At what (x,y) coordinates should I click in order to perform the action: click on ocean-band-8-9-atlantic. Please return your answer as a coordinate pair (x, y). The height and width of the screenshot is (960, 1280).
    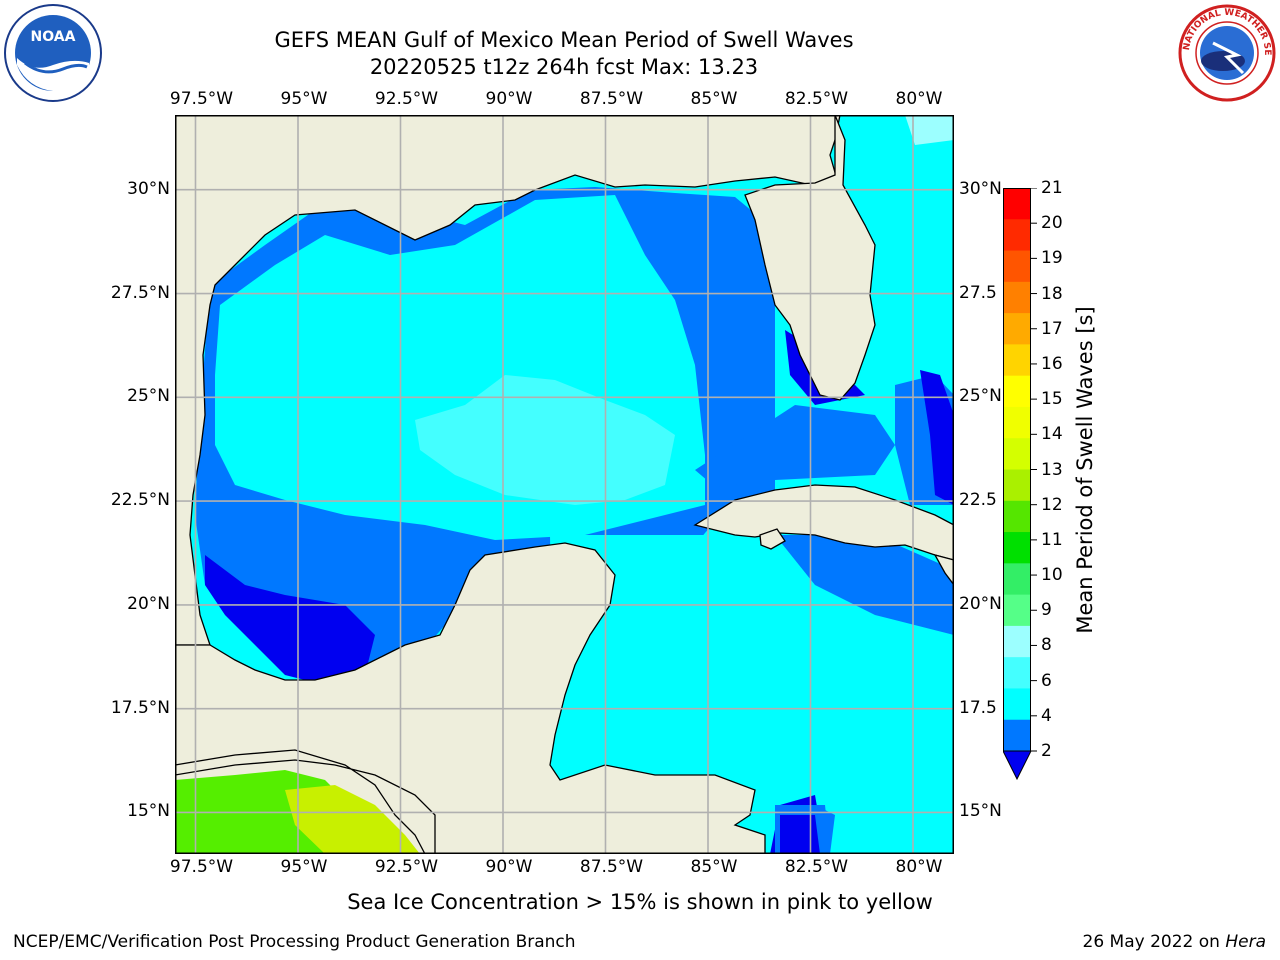
    Looking at the image, I should click on (929, 130).